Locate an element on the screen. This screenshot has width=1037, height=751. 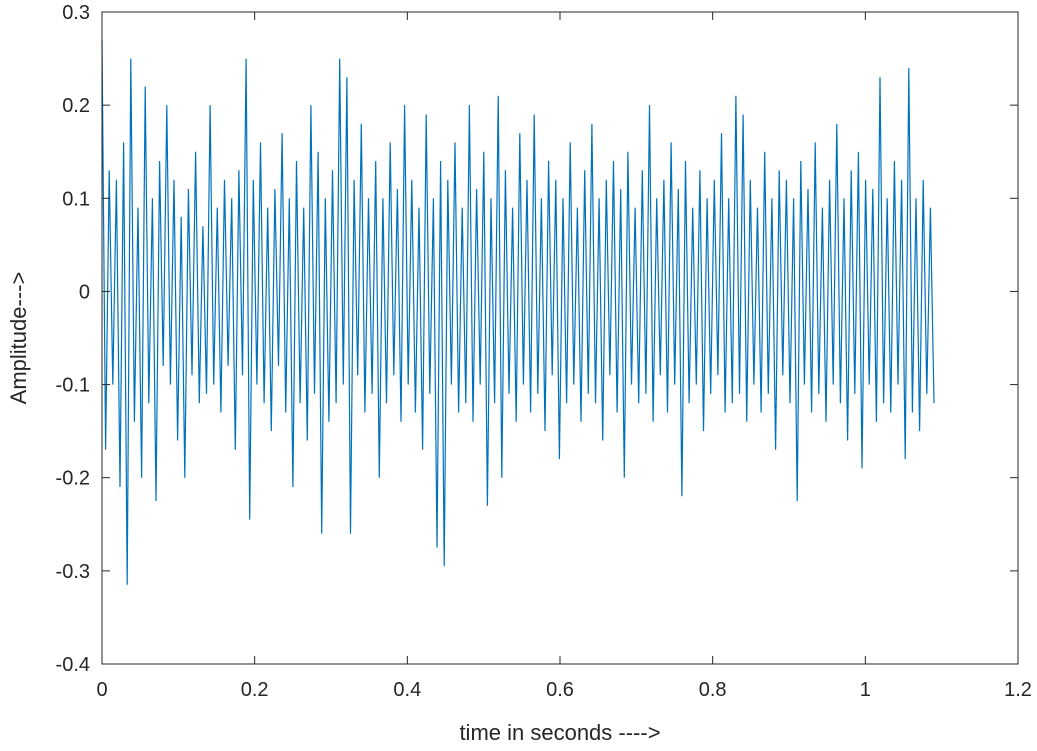
x-tick-label: 0.4 is located at coordinates (407, 690).